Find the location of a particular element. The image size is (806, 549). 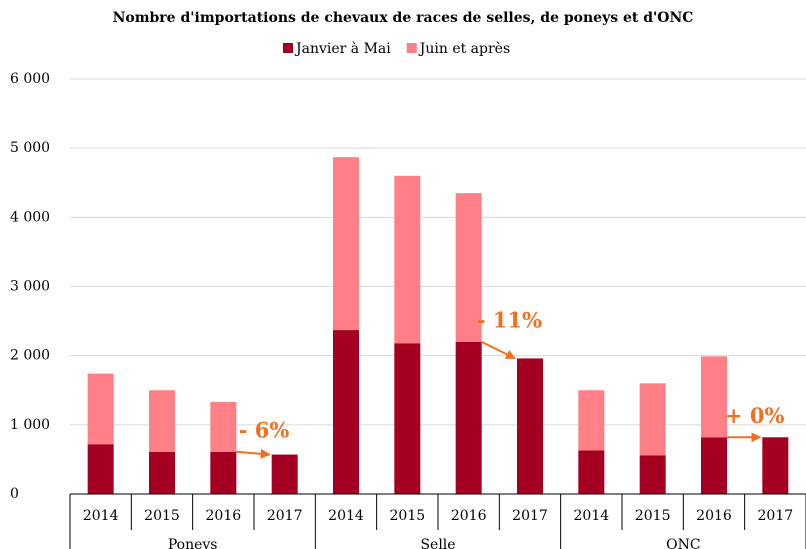

group-label: Poneys is located at coordinates (193, 543).